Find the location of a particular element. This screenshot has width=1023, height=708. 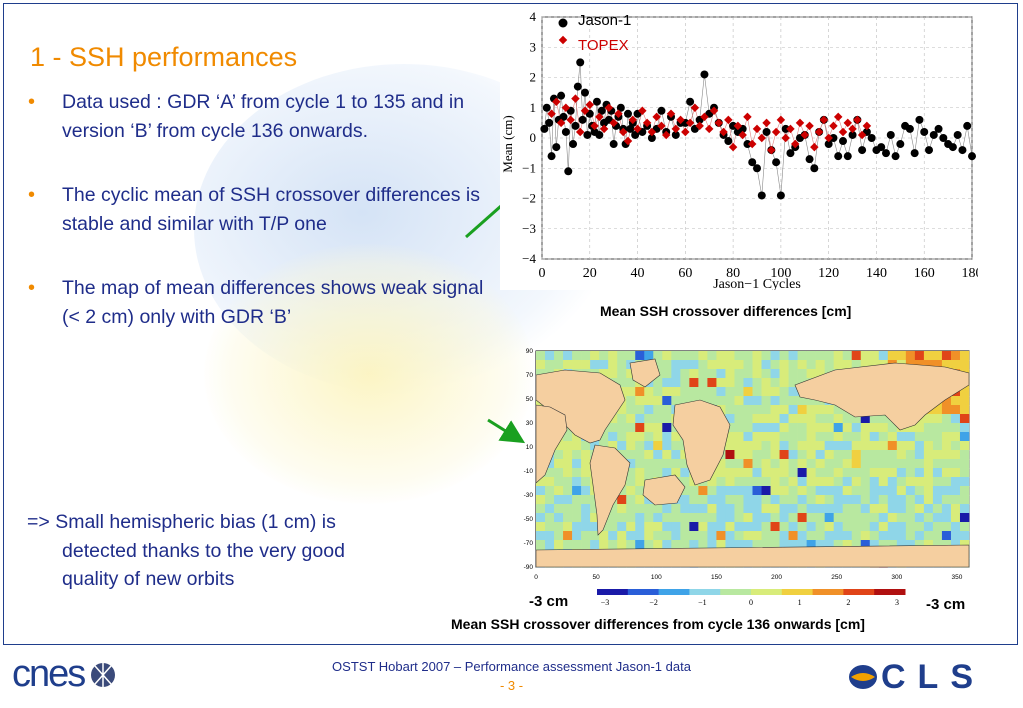

y-axis-label: Mean (cm) is located at coordinates (507, 143).